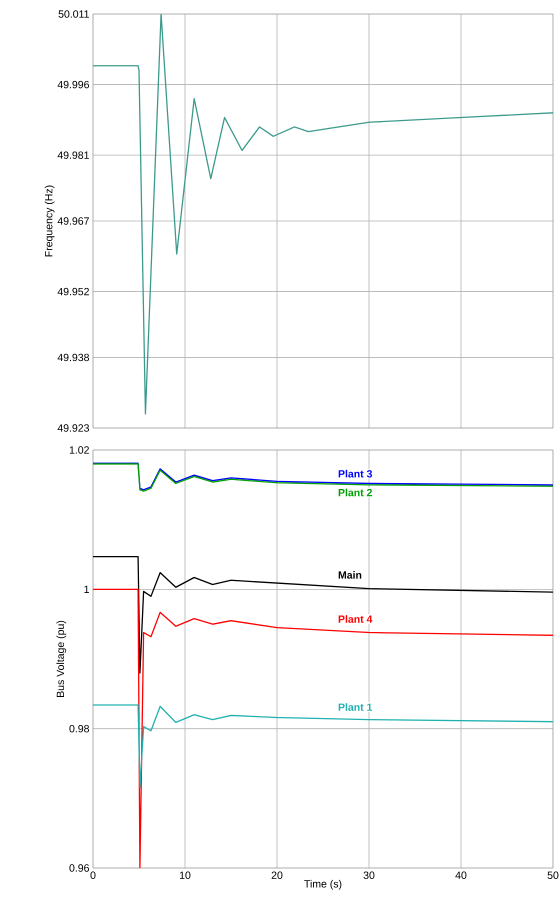 Image resolution: width=559 pixels, height=918 pixels. Describe the element at coordinates (49, 221) in the screenshot. I see `y-axis-title: Frequency (Hz)` at that location.